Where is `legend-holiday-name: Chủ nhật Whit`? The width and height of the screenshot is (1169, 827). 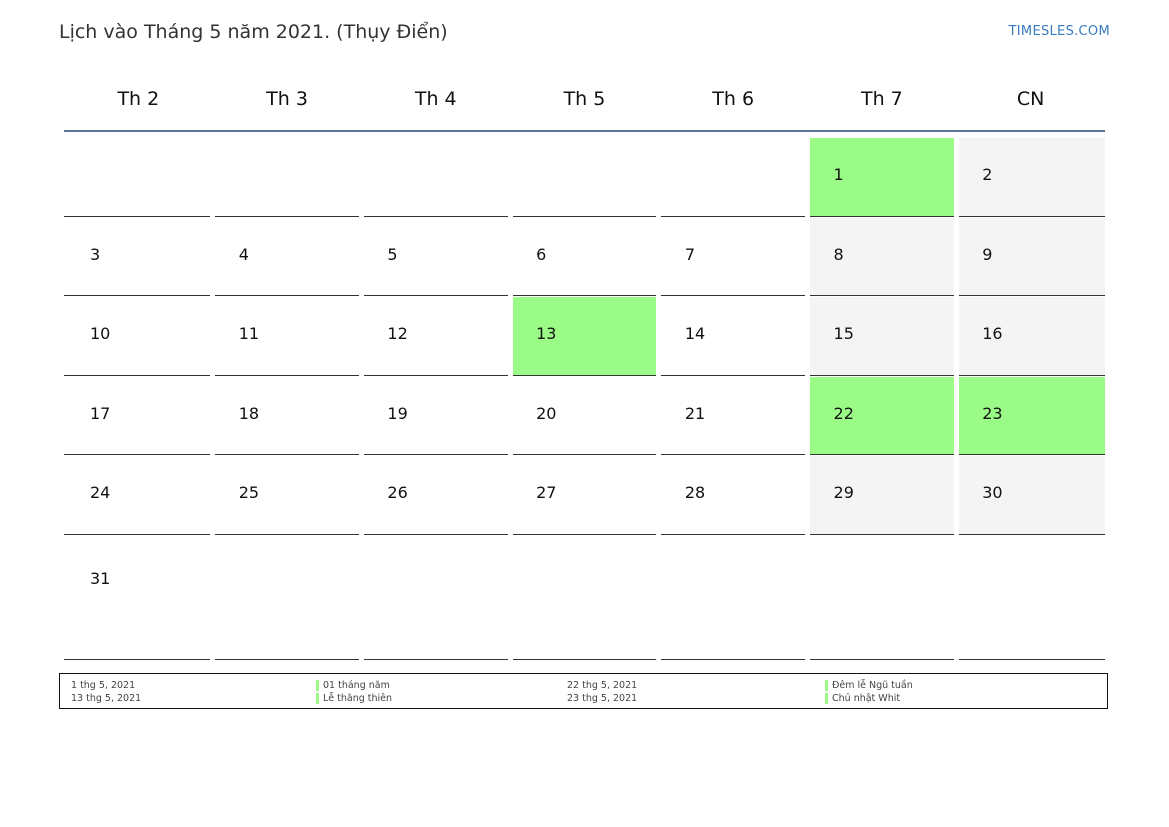 legend-holiday-name: Chủ nhật Whit is located at coordinates (869, 698).